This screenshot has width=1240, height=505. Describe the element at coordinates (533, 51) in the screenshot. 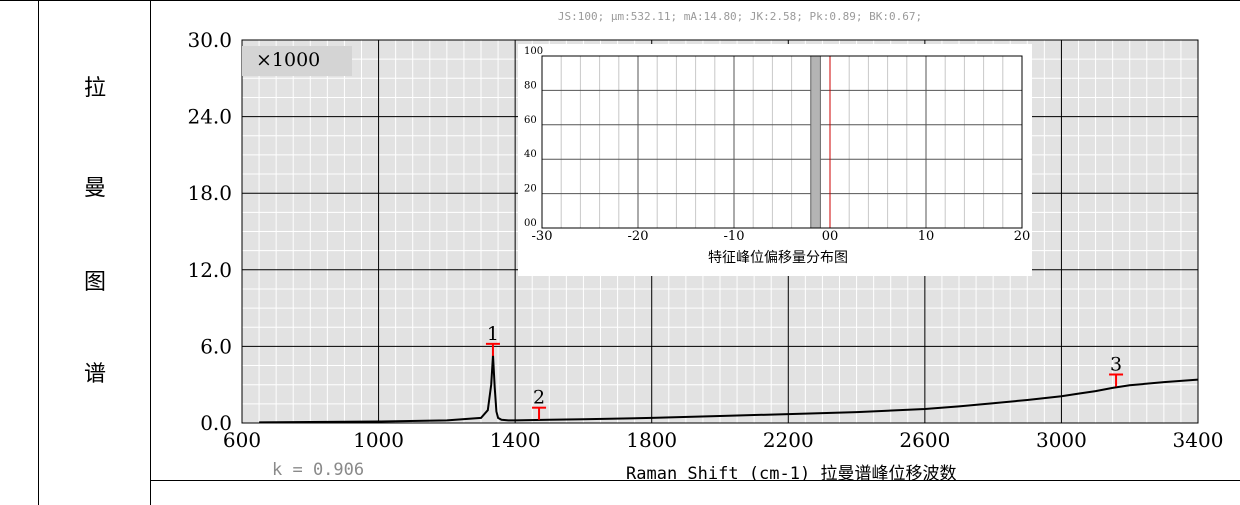

I see `inset-y-tick-label: 100` at that location.